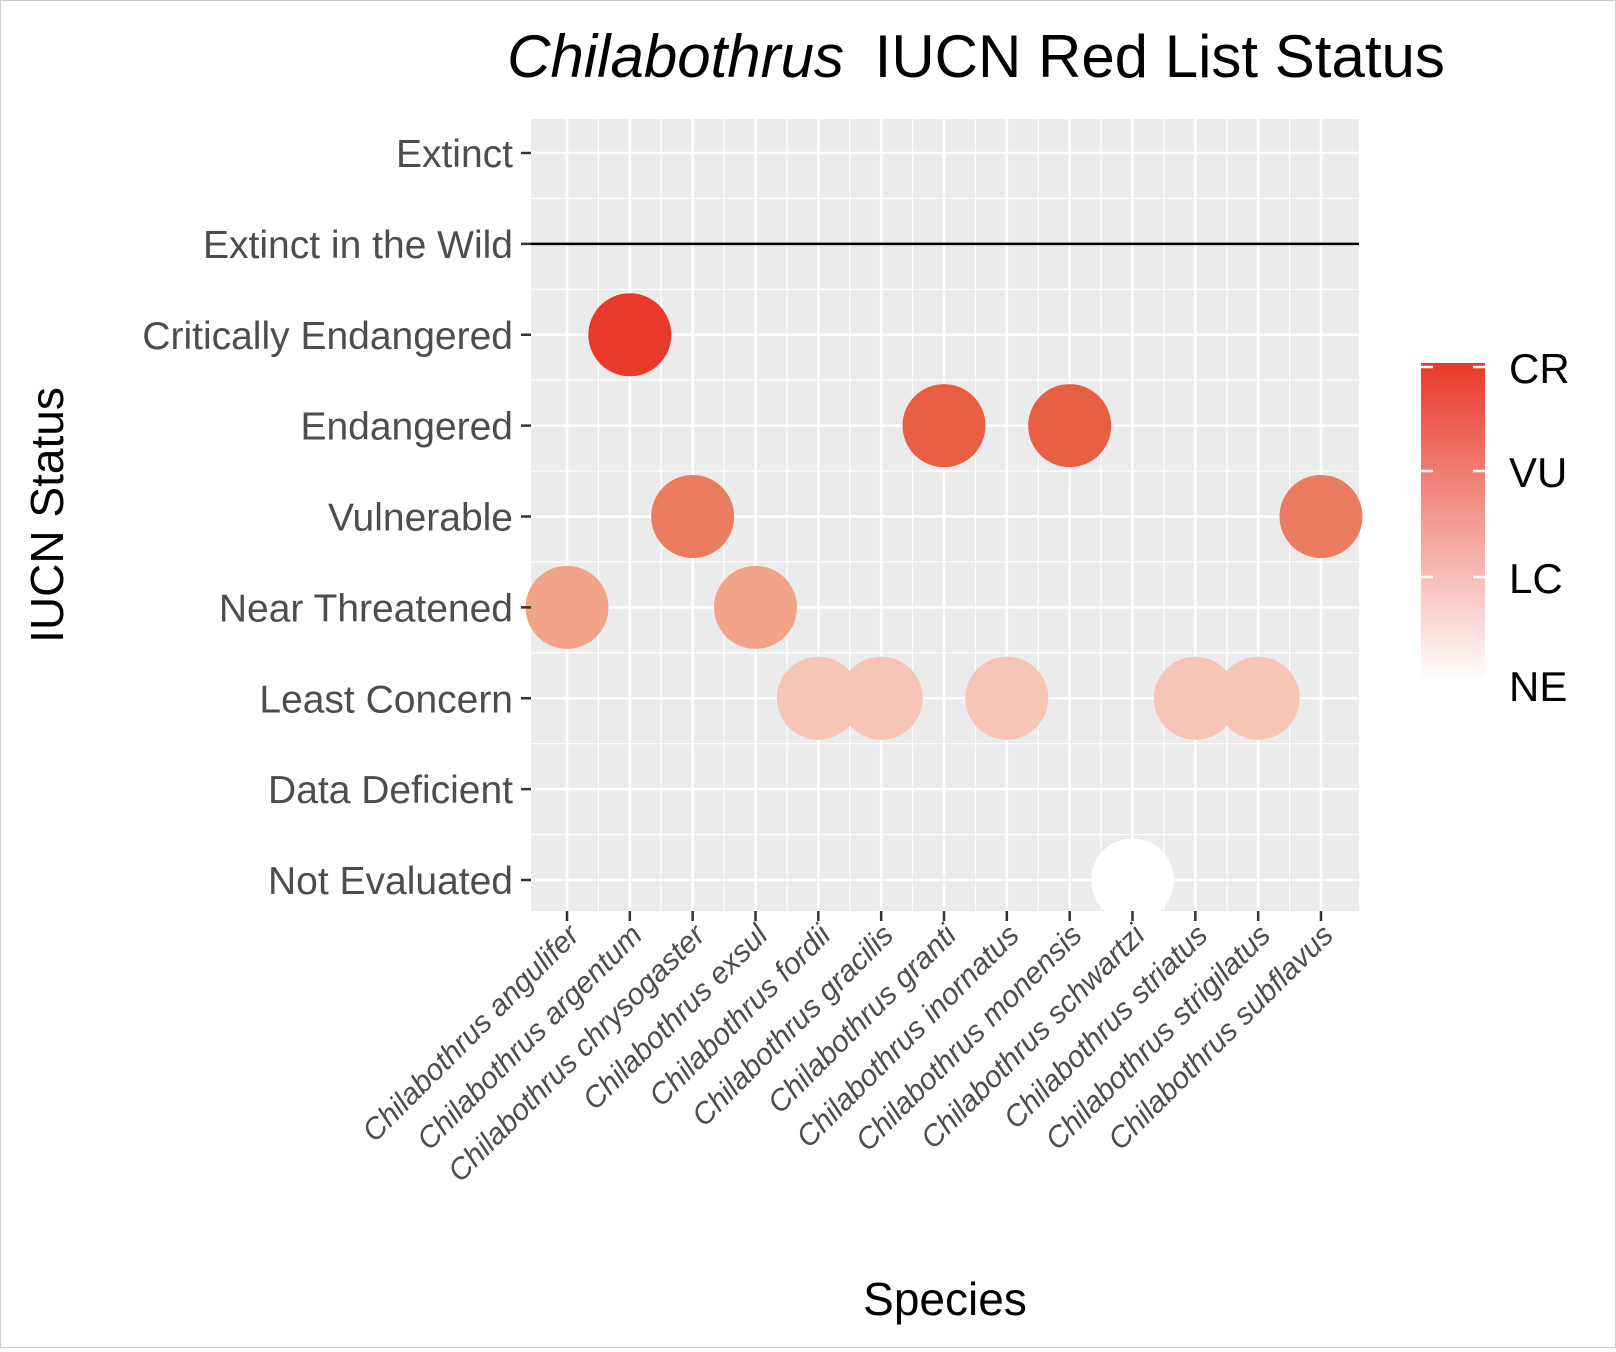  What do you see at coordinates (1539, 368) in the screenshot?
I see `legend-label: CR` at bounding box center [1539, 368].